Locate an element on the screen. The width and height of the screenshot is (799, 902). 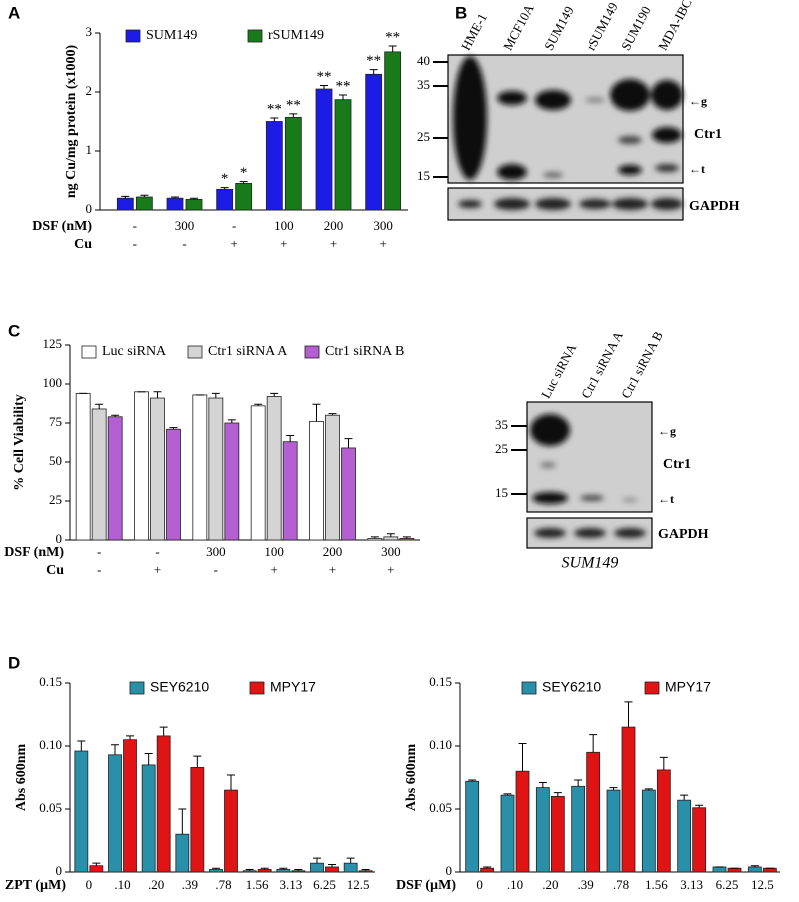
x-tick-label: .39 is located at coordinates (586, 884).